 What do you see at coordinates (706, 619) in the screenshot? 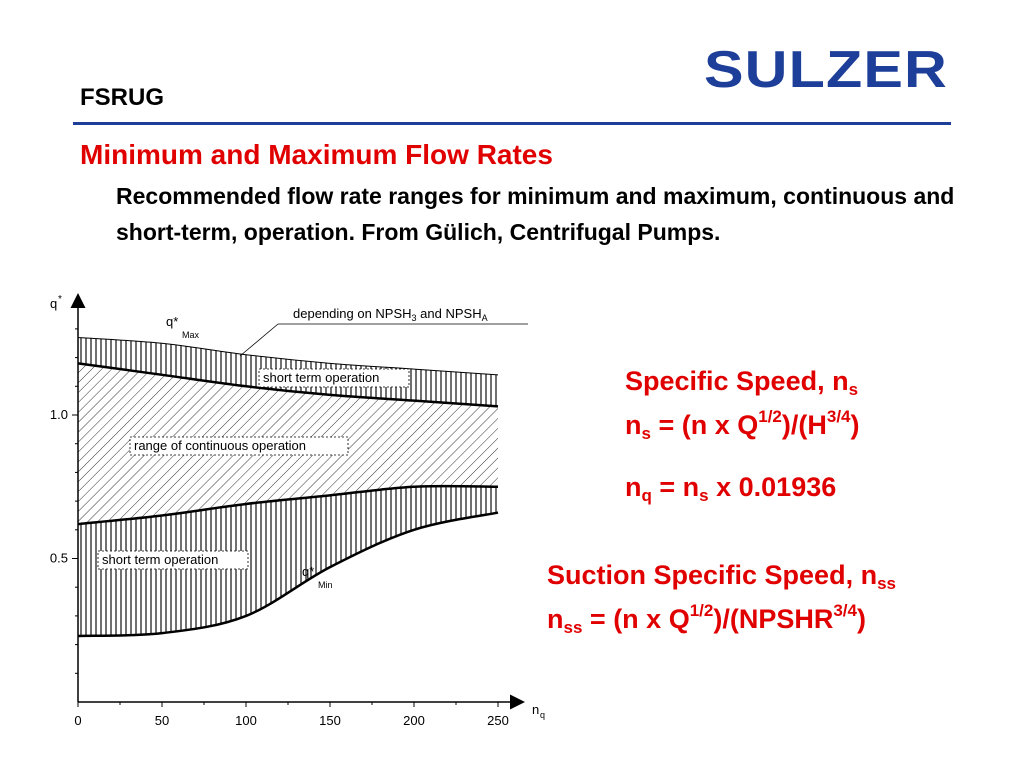
I see `suction-specific-speed-formula: nss = (n x Q1/2)/(NPSHR3/4)` at bounding box center [706, 619].